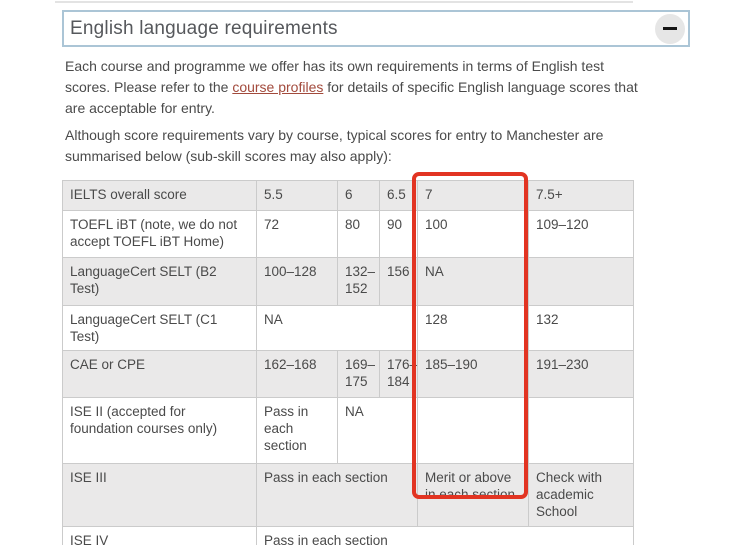 Image resolution: width=730 pixels, height=545 pixels. What do you see at coordinates (398, 281) in the screenshot?
I see `score-cell: 156` at bounding box center [398, 281].